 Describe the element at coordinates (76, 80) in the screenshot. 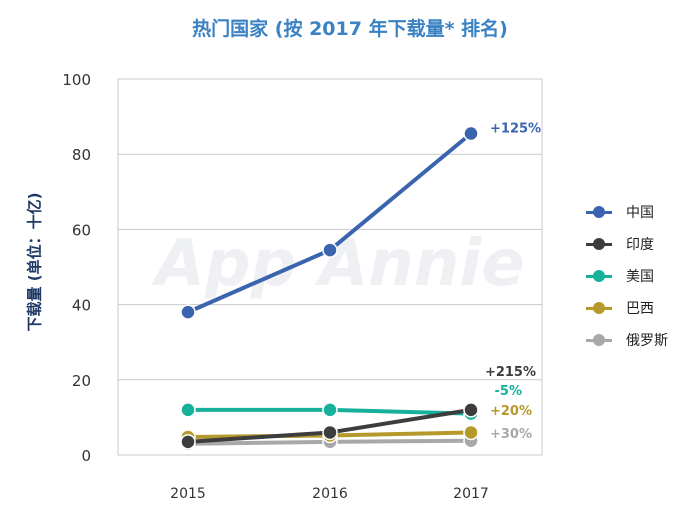

I see `y-tick-label: 100` at that location.